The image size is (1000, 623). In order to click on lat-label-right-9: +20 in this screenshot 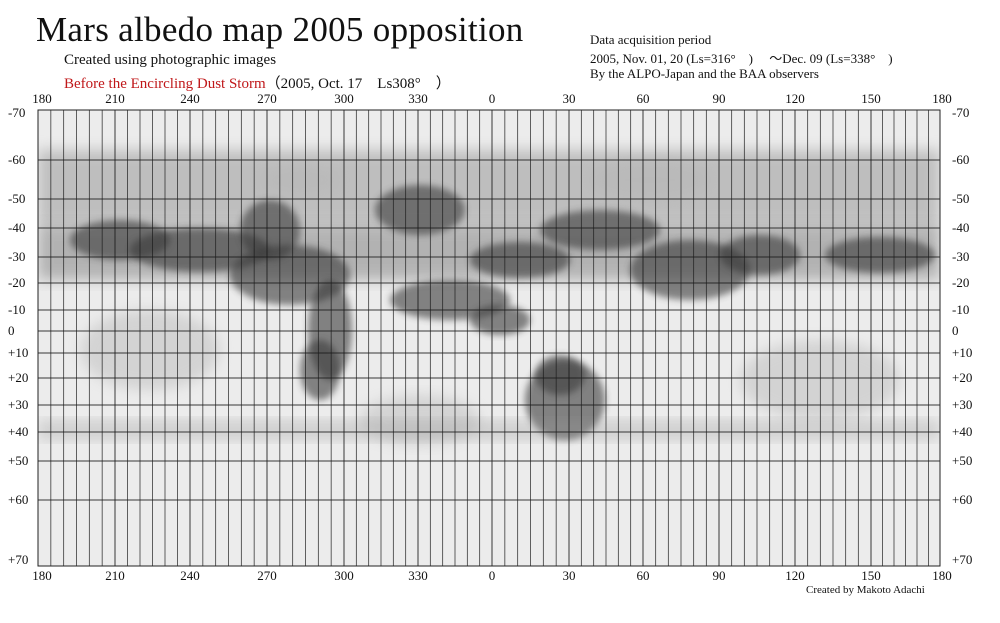, I will do `click(962, 377)`.